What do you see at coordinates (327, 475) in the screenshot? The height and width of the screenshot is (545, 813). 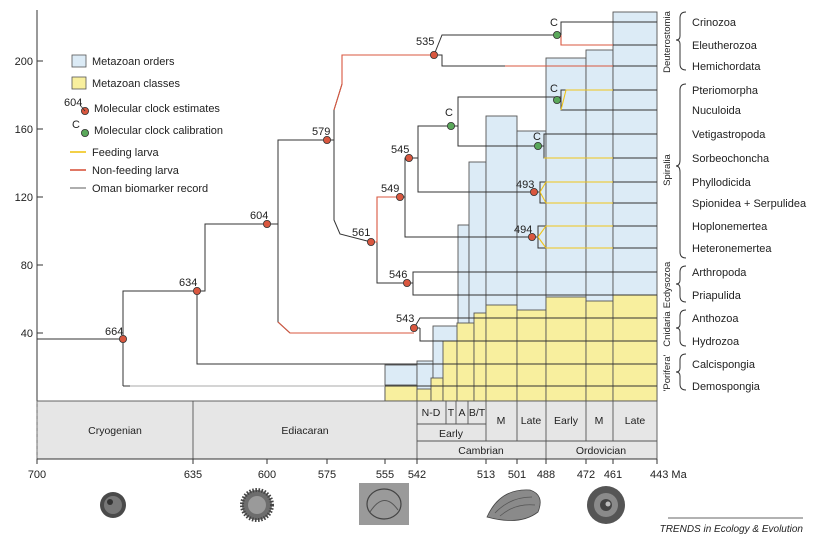 I see `x-tick-label: 575` at bounding box center [327, 475].